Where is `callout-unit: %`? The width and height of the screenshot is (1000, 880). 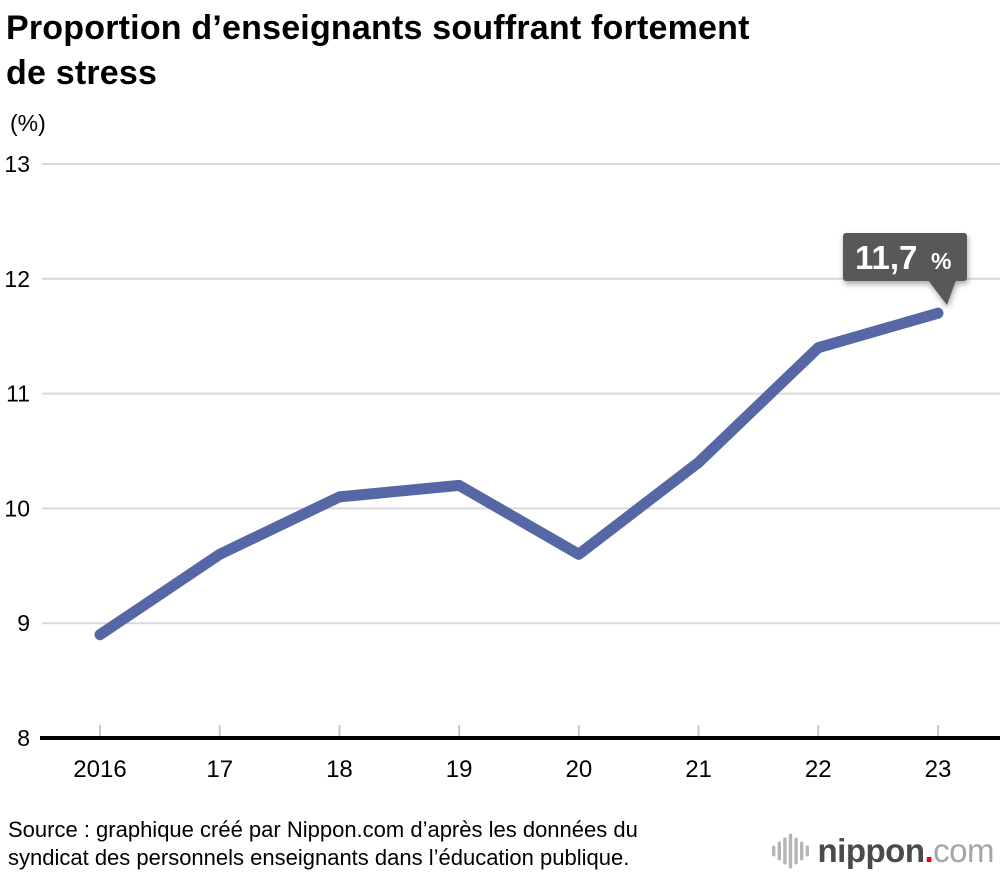 callout-unit: % is located at coordinates (941, 261).